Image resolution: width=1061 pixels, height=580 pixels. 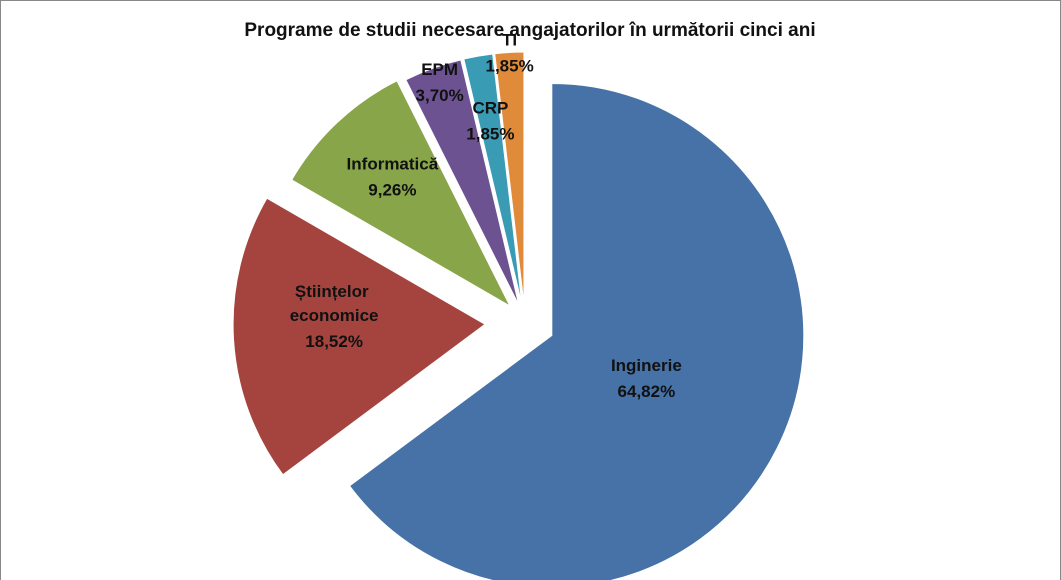 I want to click on slice-value-label: 18,52%, so click(x=334, y=341).